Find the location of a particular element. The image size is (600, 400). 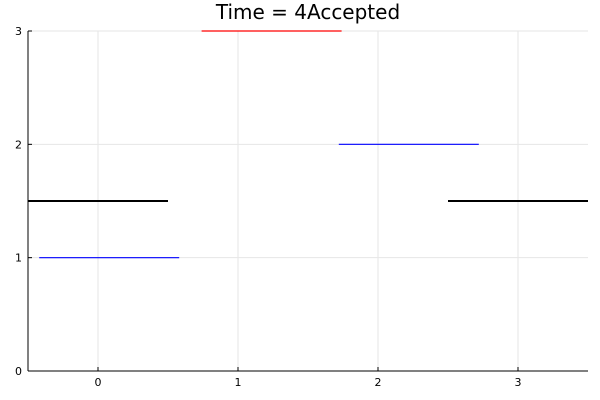

y-tick-label: 2 is located at coordinates (18, 144).